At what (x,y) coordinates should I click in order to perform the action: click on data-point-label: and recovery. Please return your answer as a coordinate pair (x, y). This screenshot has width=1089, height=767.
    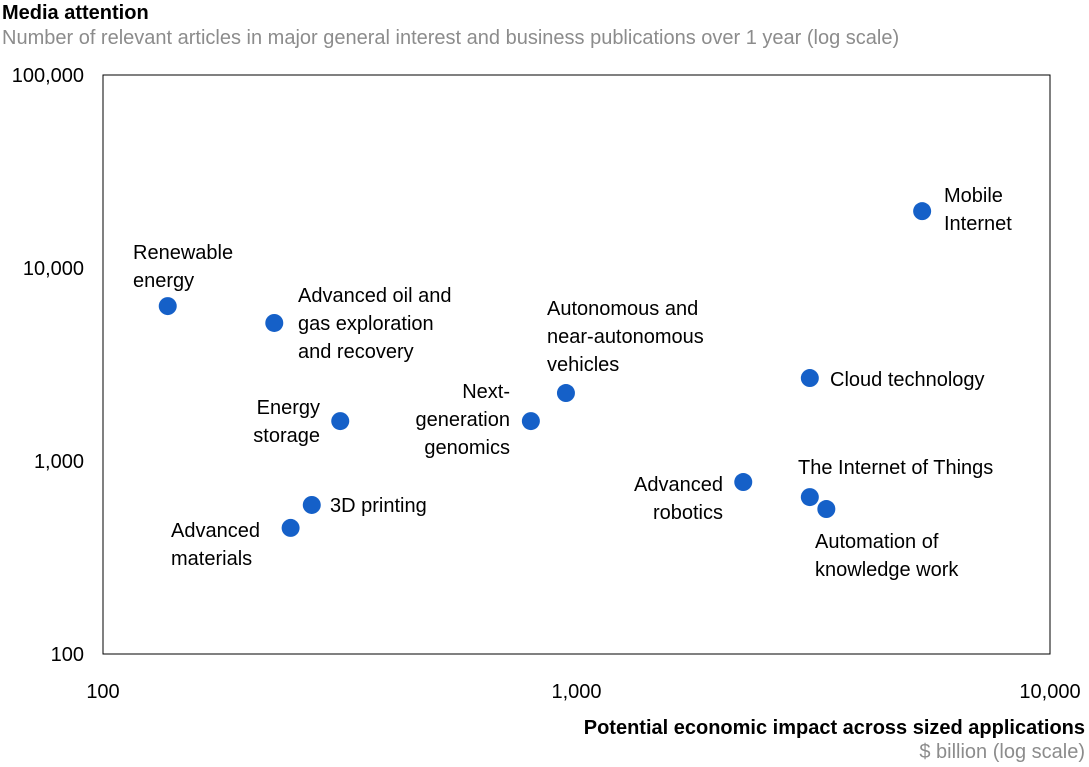
    Looking at the image, I should click on (356, 352).